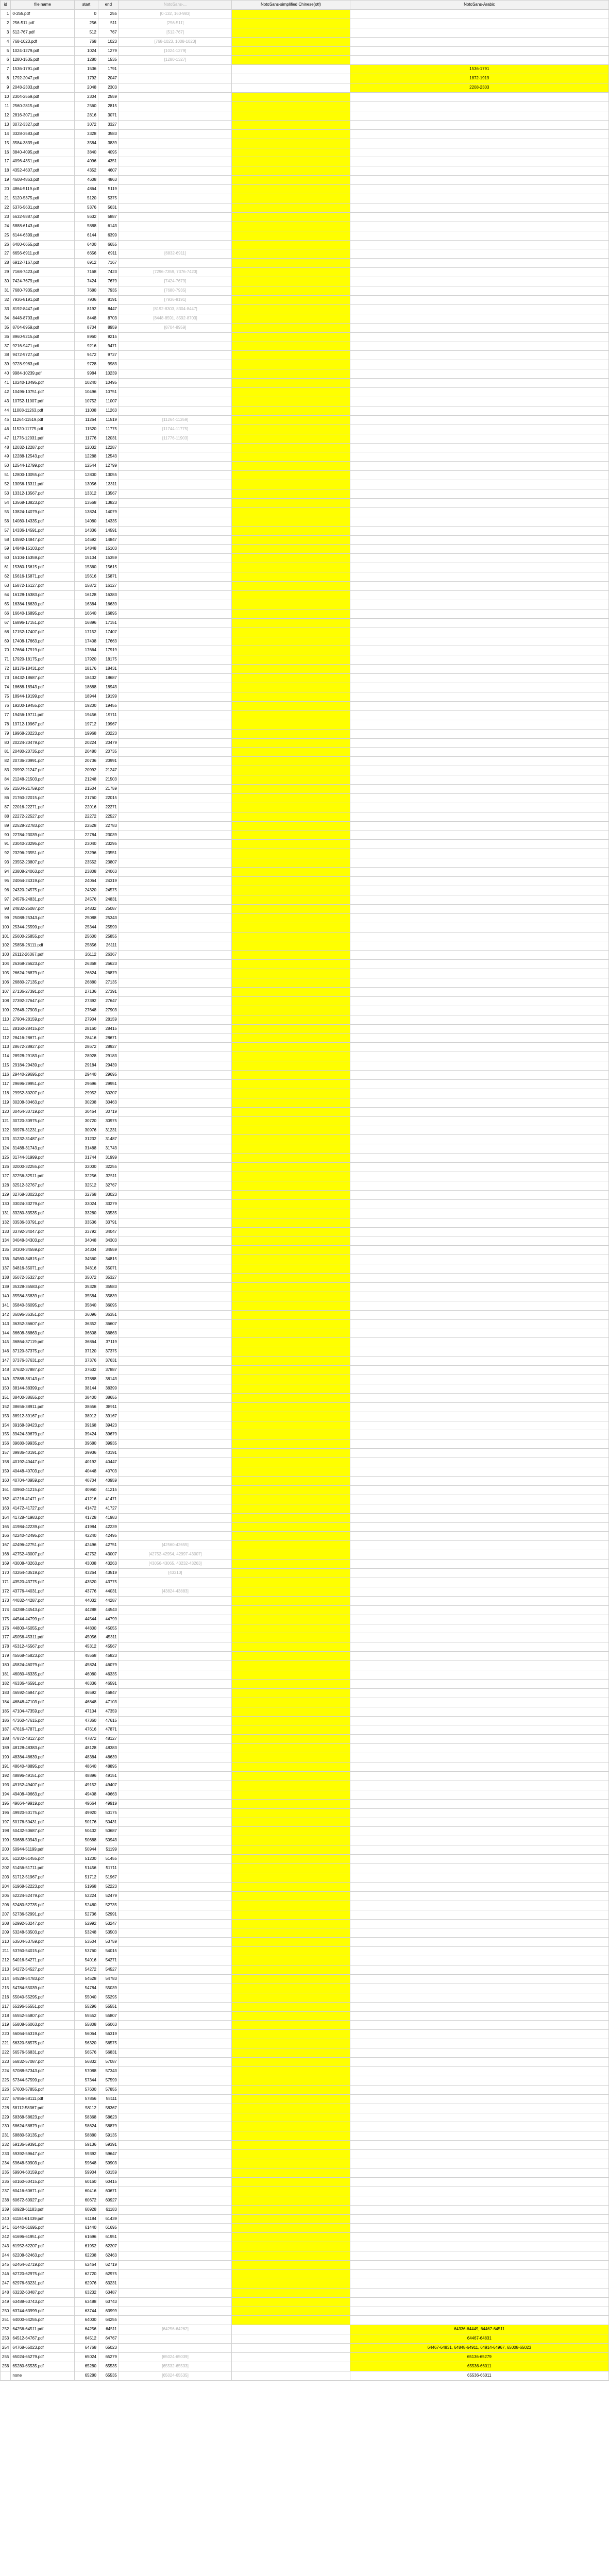 The image size is (609, 2576). Describe the element at coordinates (86, 1970) in the screenshot. I see `cell-start: 54272` at that location.